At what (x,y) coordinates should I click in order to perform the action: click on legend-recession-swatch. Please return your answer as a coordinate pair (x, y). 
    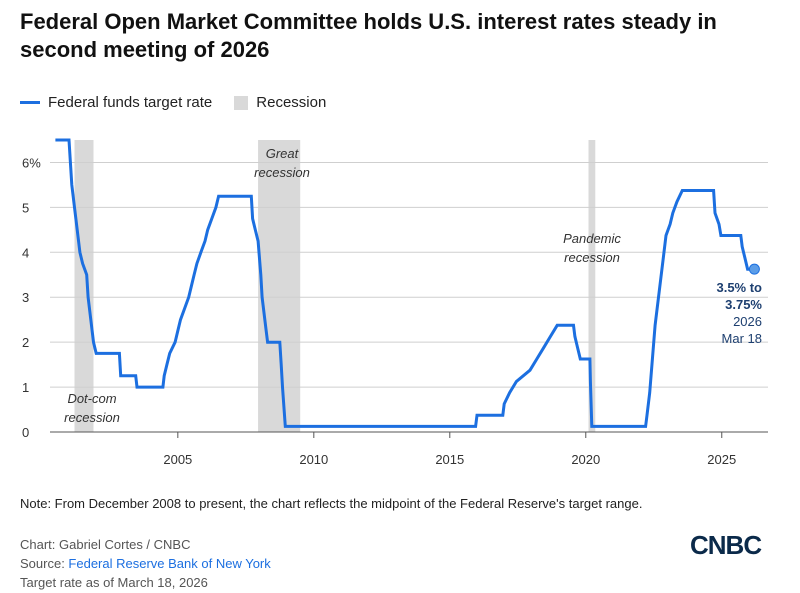
    Looking at the image, I should click on (241, 102).